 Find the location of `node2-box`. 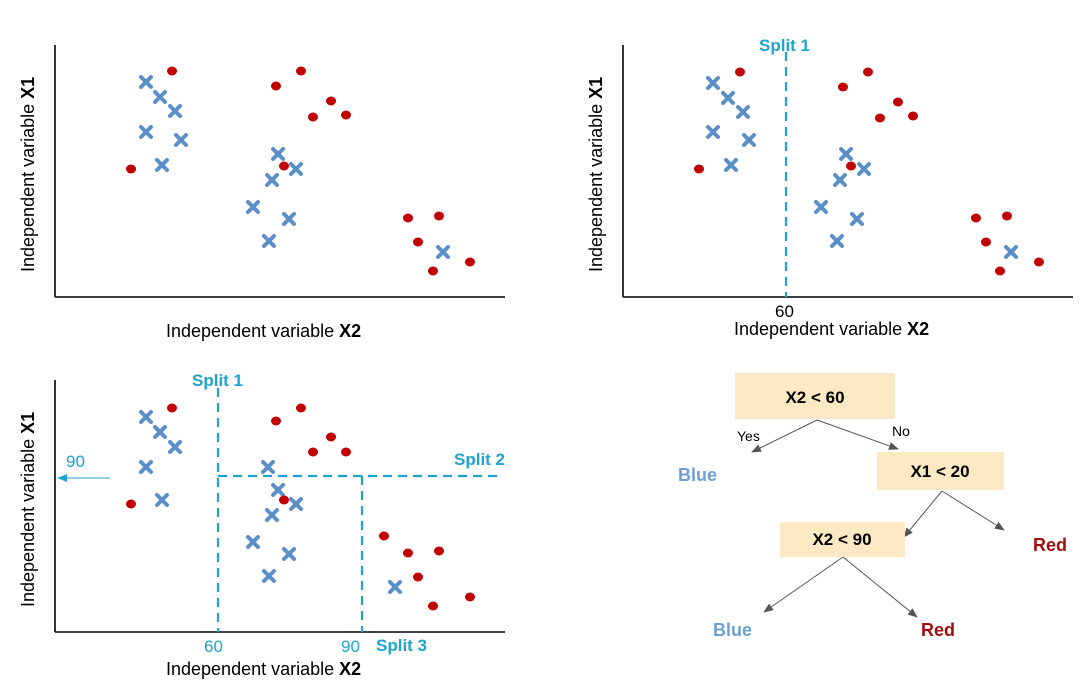

node2-box is located at coordinates (940, 471).